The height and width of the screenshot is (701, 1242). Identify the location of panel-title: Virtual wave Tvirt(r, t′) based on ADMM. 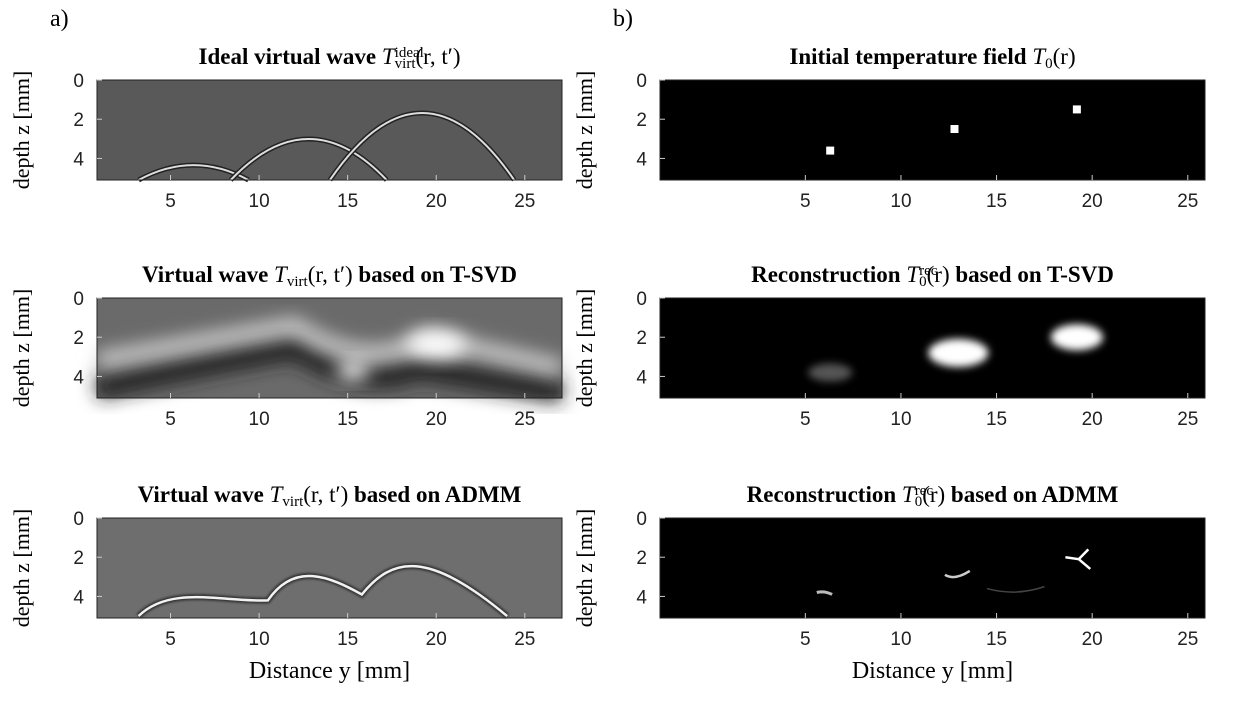
(330, 496).